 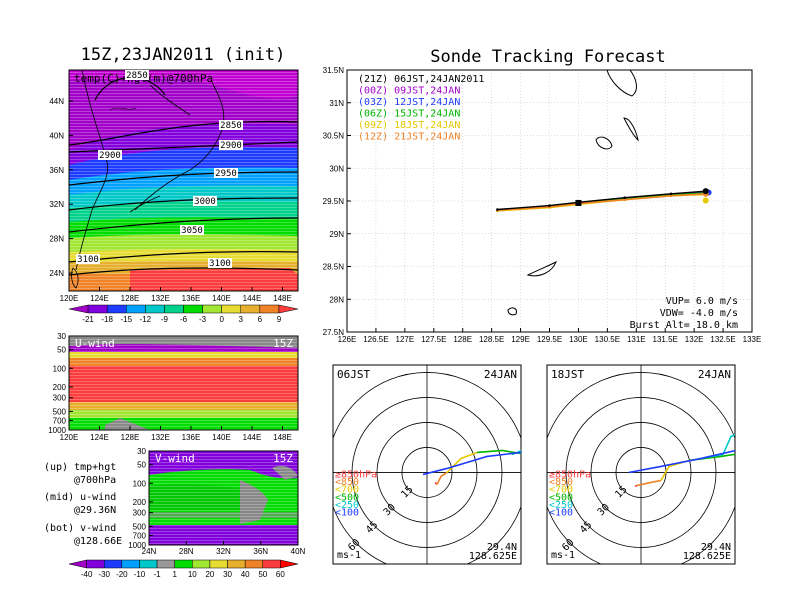 I want to click on colorbar-label: 20, so click(x=209, y=574).